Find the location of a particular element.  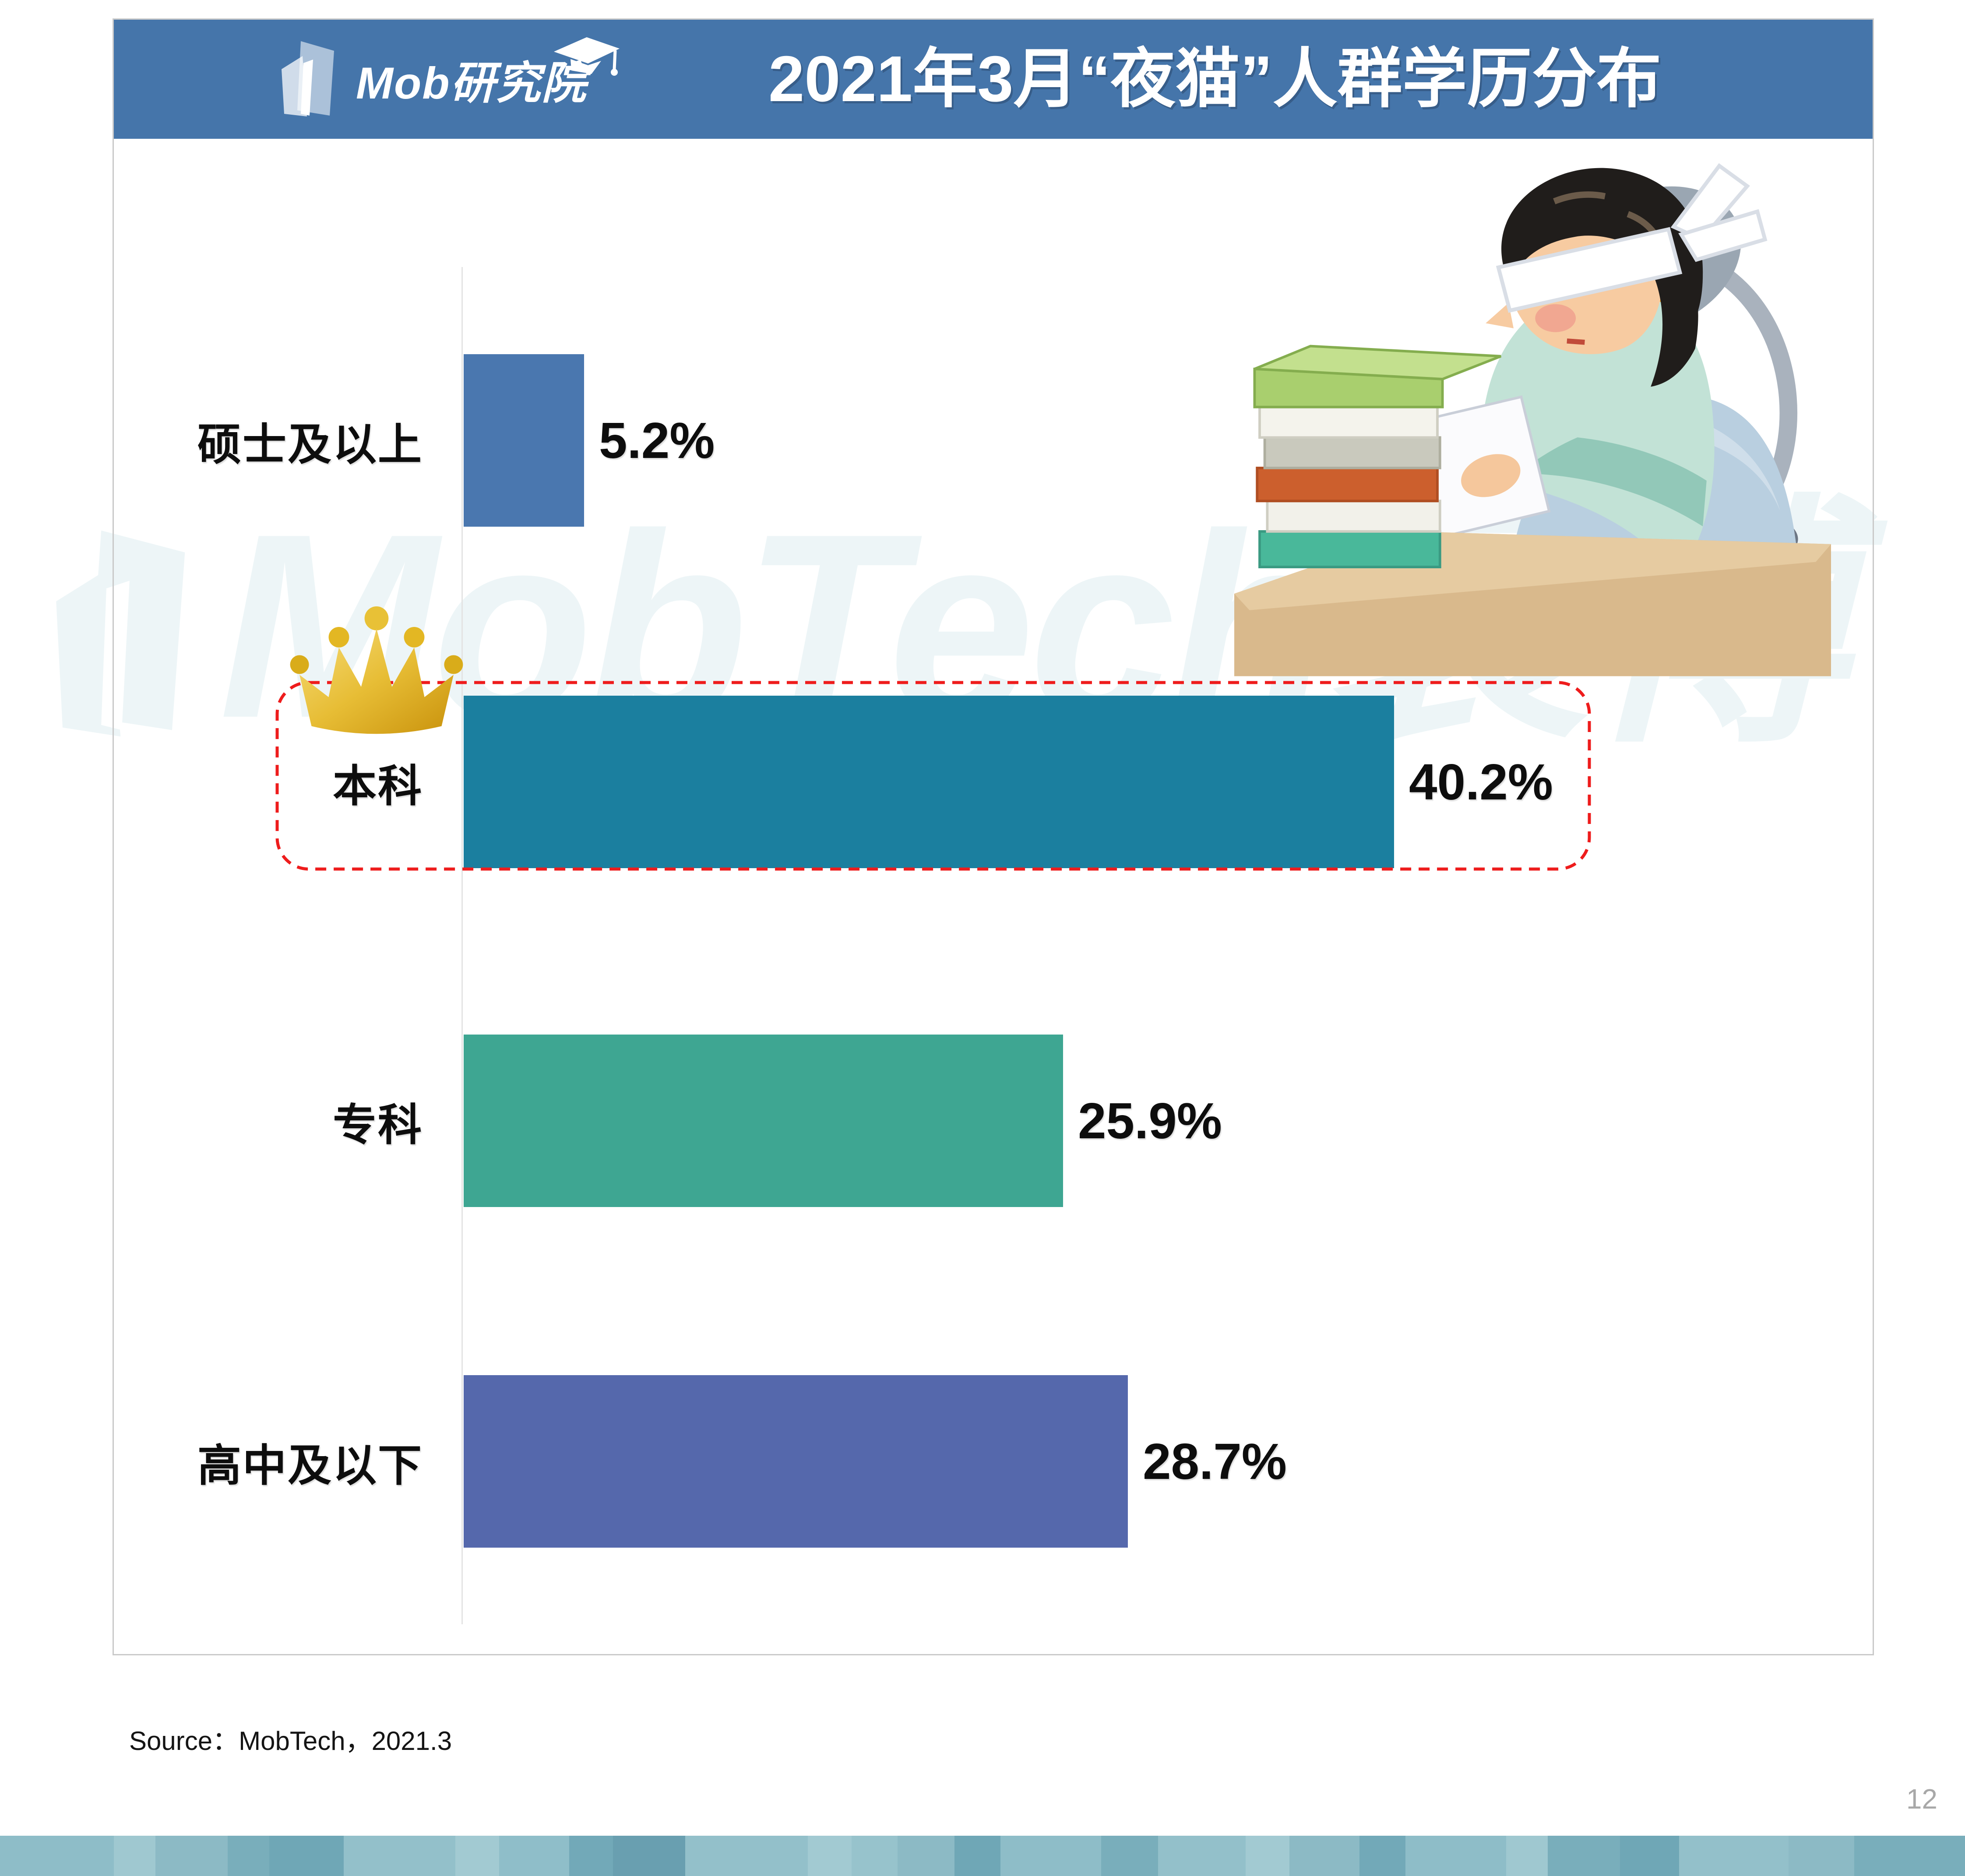

value-label: 28.7% is located at coordinates (1215, 1461).